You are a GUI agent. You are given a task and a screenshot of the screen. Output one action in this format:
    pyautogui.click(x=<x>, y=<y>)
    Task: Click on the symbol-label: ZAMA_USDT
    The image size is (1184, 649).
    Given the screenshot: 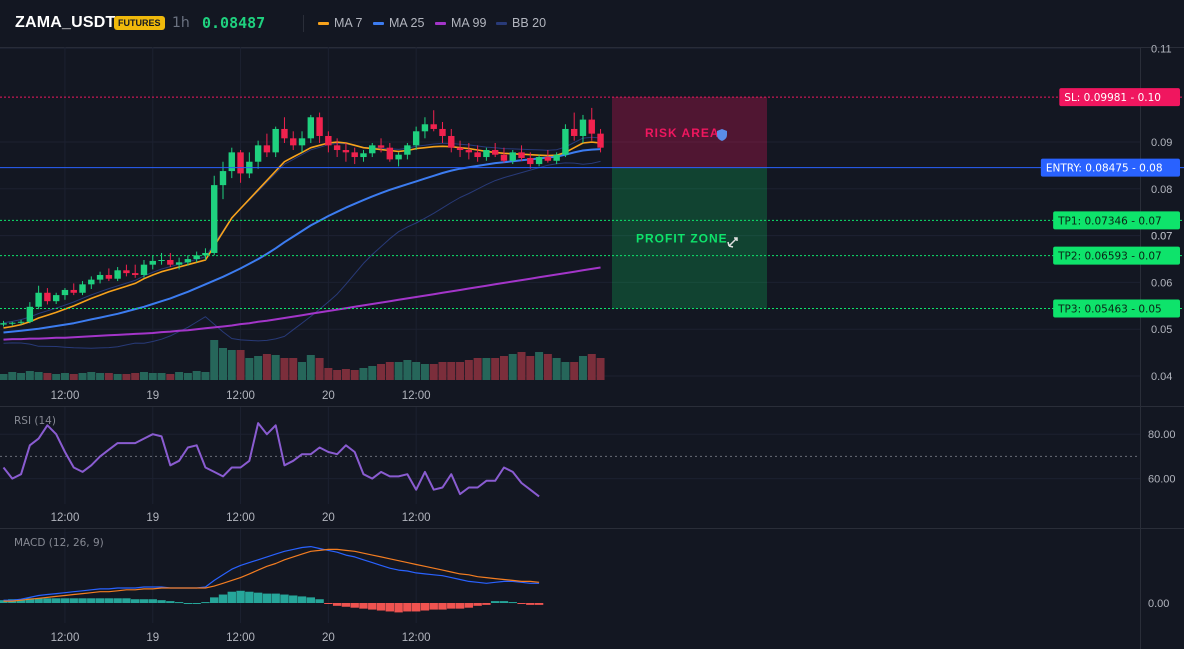 What is the action you would take?
    pyautogui.click(x=65, y=22)
    